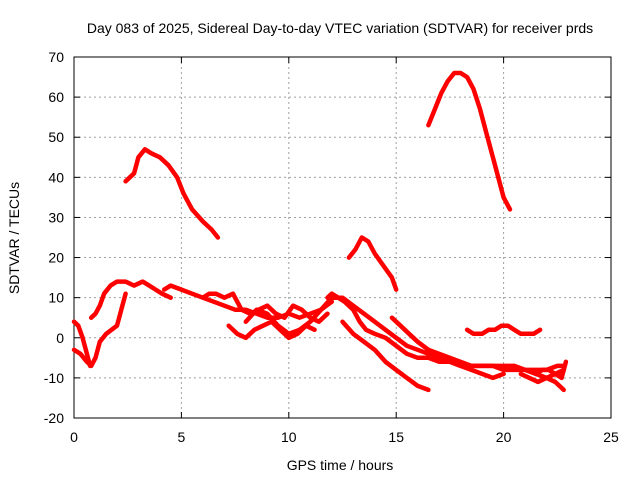  What do you see at coordinates (56, 298) in the screenshot?
I see `y-tick-label: 10` at bounding box center [56, 298].